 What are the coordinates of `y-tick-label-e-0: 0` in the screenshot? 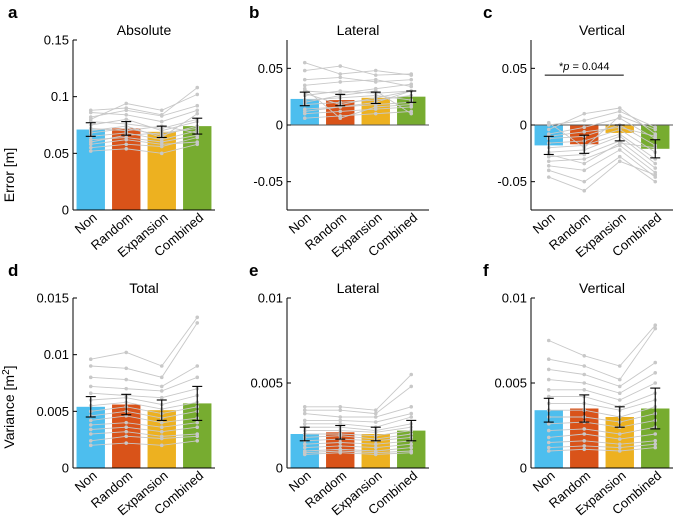 It's located at (279, 468).